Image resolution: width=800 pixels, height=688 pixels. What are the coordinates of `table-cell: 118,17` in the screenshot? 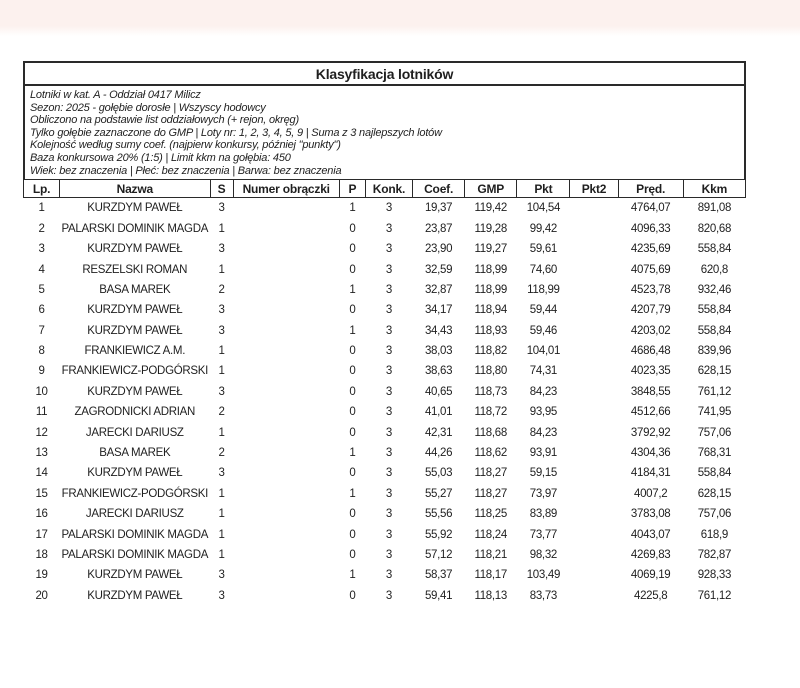 It's located at (490, 575).